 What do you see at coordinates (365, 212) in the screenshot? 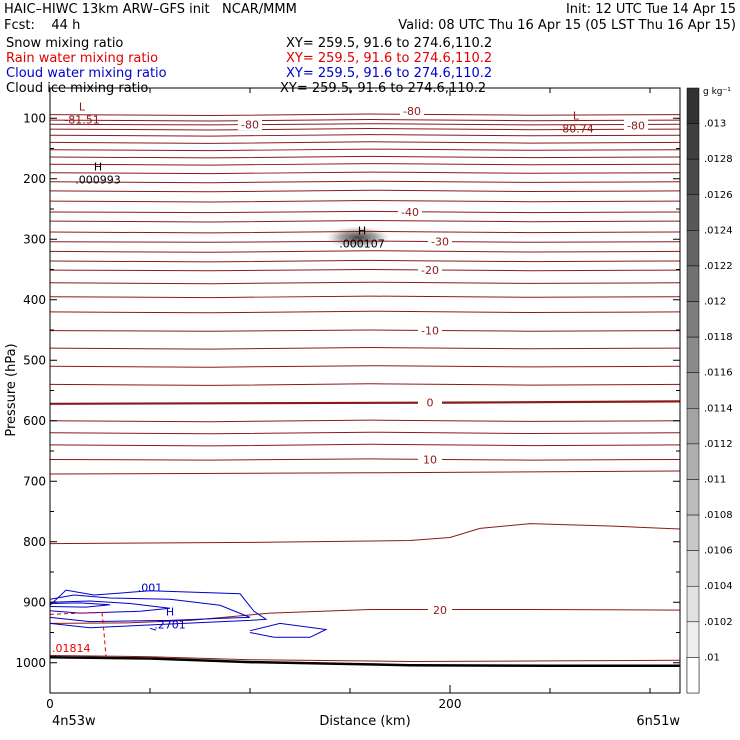
I see `isotherm--40` at bounding box center [365, 212].